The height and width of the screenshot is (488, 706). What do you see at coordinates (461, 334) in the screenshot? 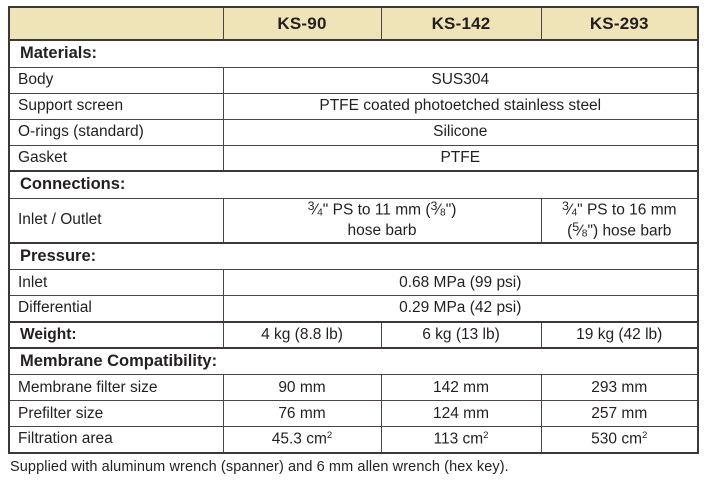
I see `row-value-ks142: 6 kg (13 lb)` at bounding box center [461, 334].